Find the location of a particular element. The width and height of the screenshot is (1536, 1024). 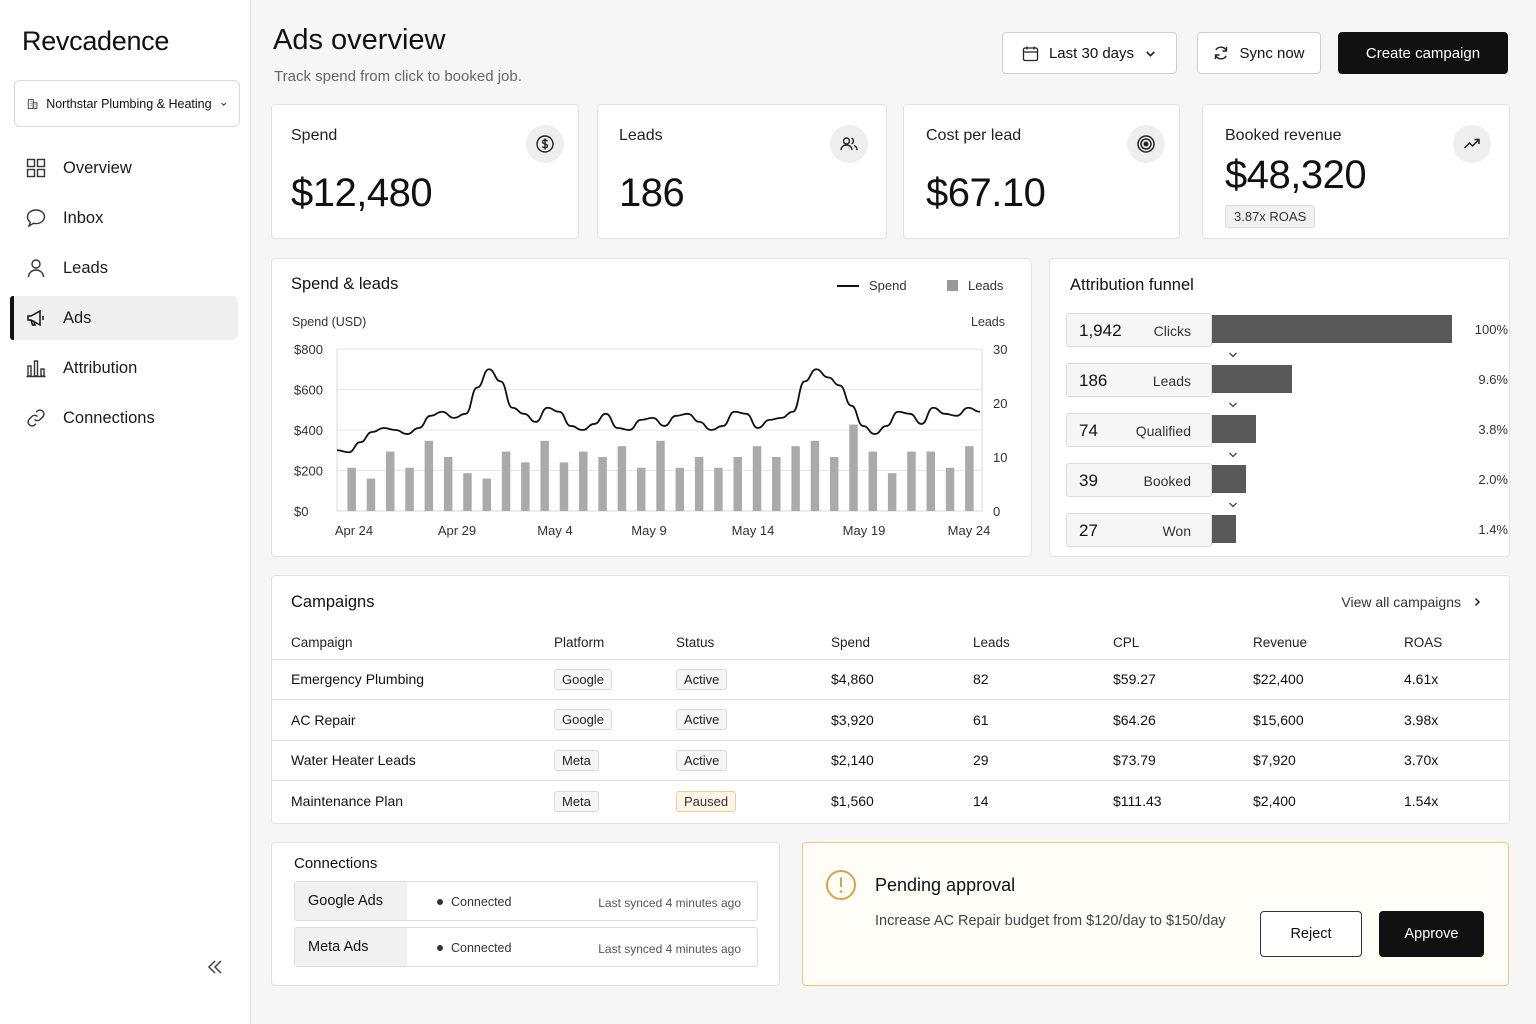

y-left-tick-label: $800 is located at coordinates (308, 349).